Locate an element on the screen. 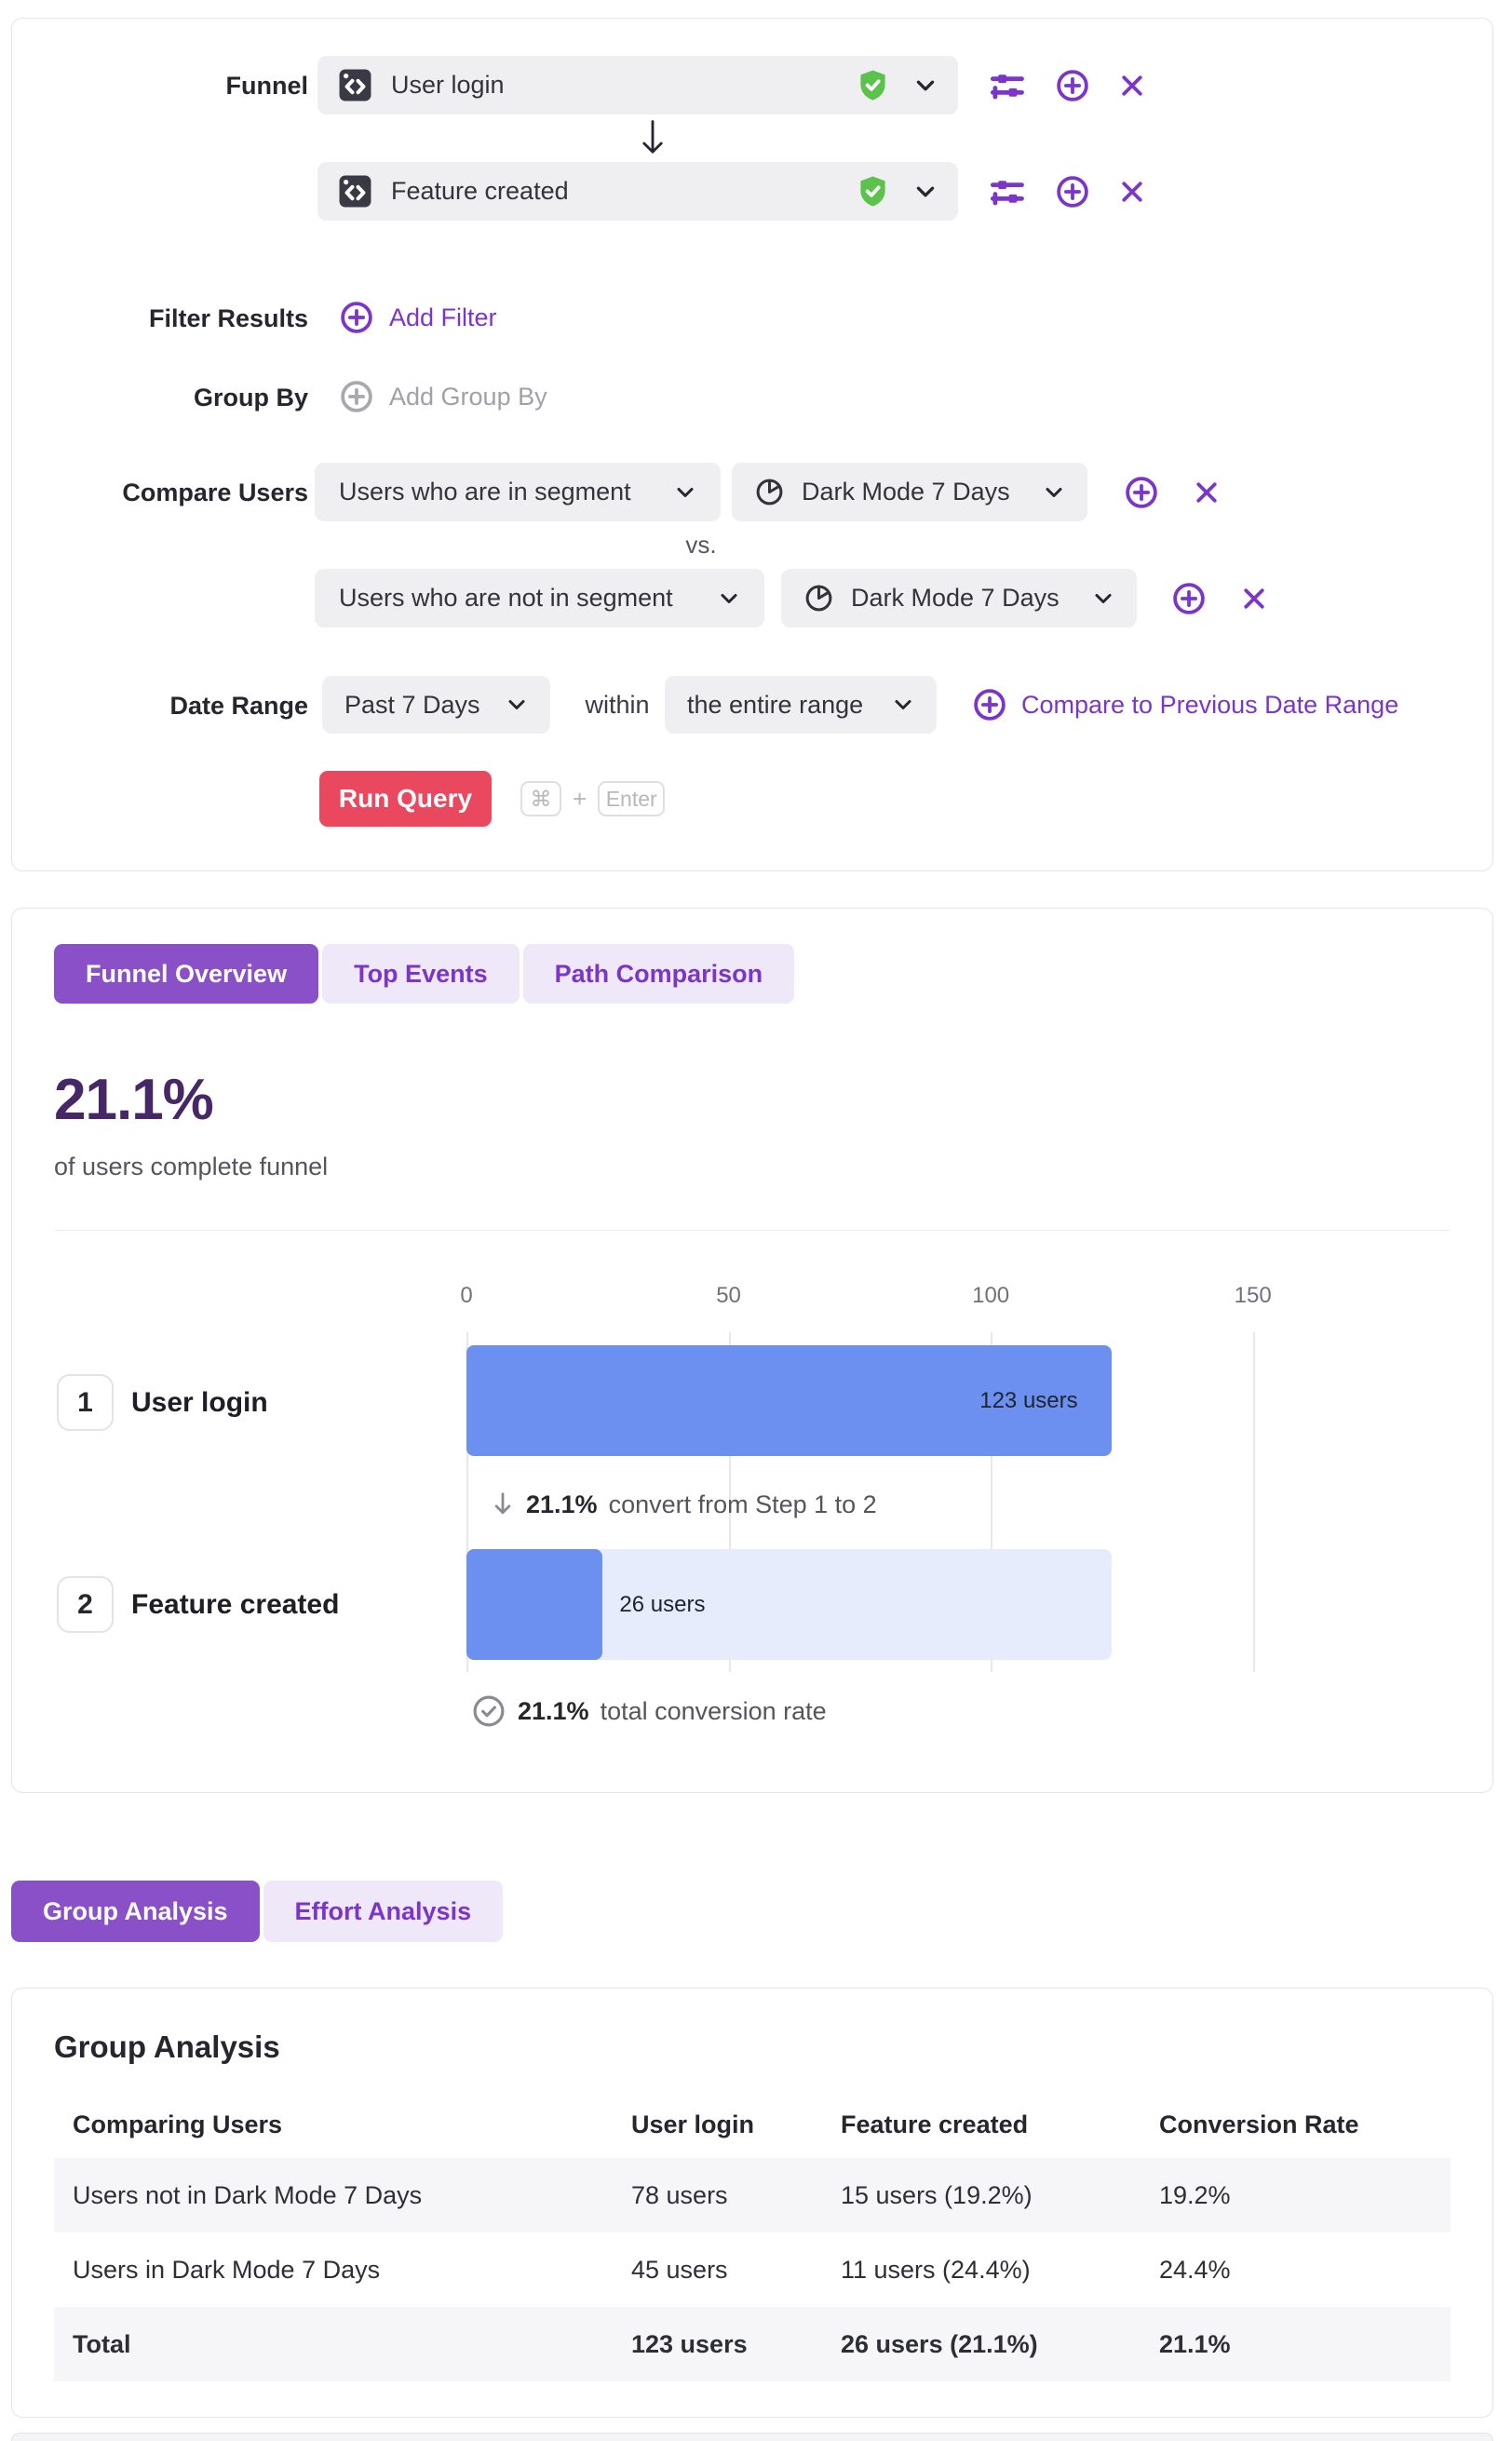 The image size is (1512, 2441). tab-path-comparison: Path Comparison is located at coordinates (658, 974).